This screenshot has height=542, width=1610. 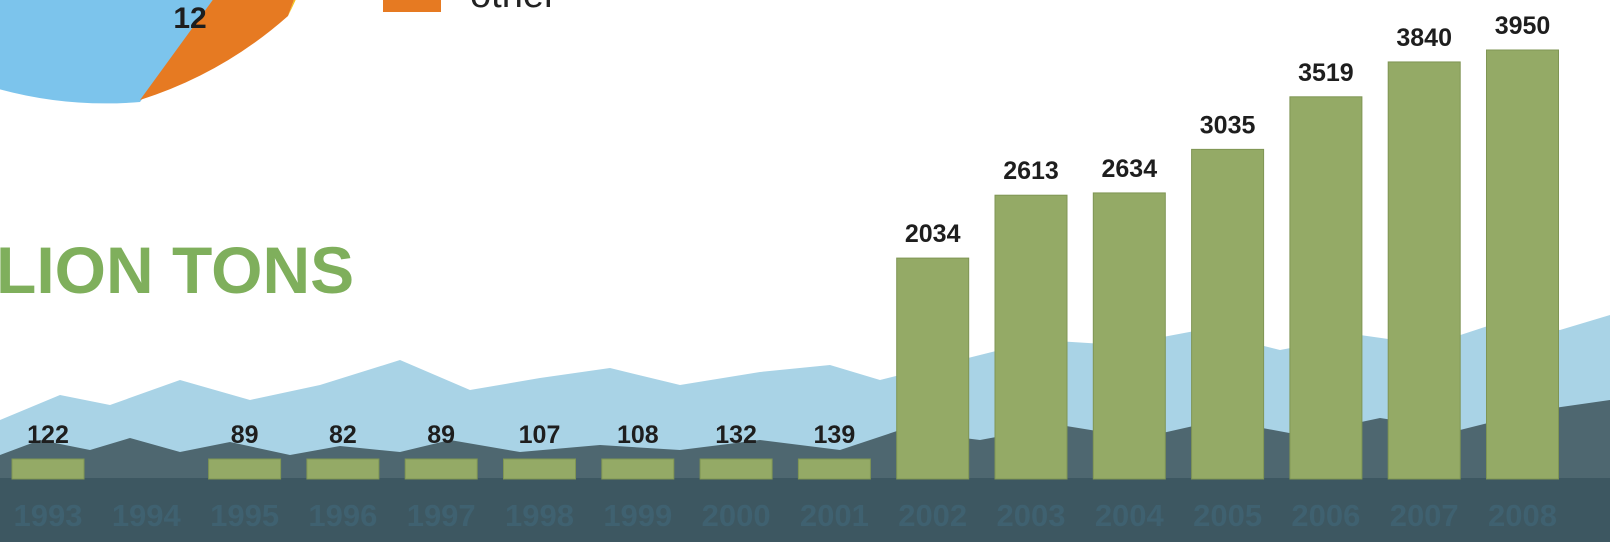 I want to click on year-label-1998: 1998, so click(x=539, y=515).